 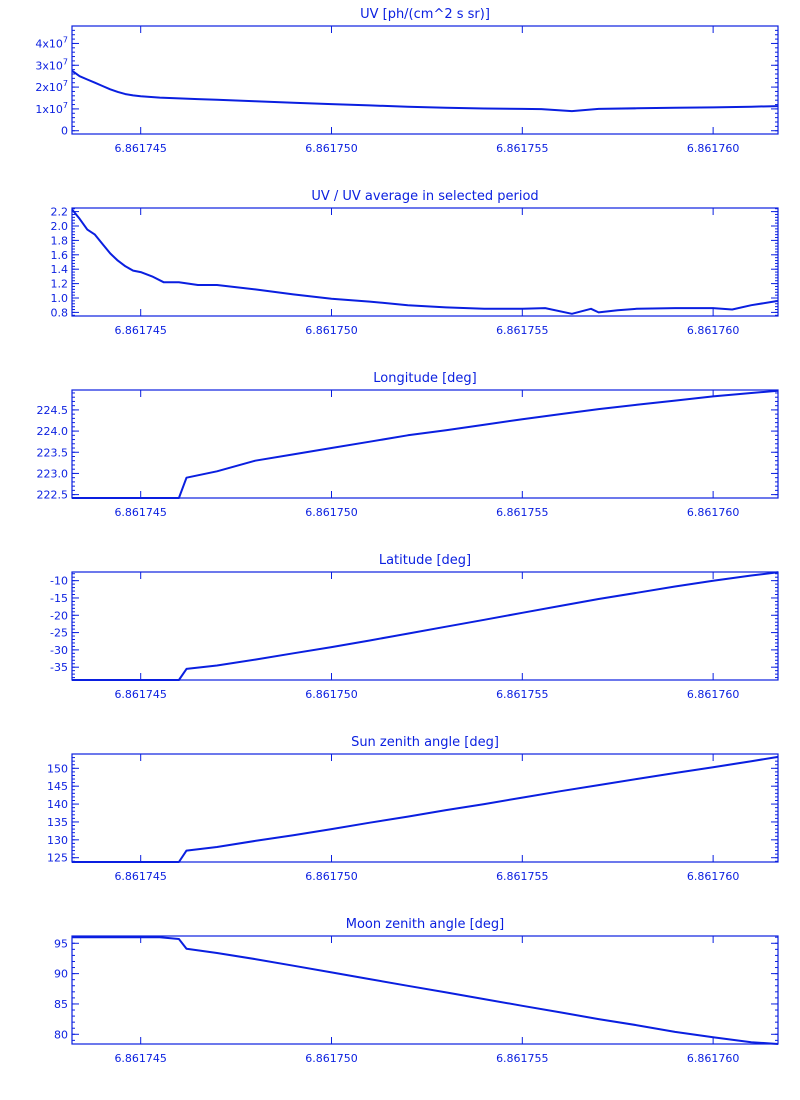 What do you see at coordinates (61, 943) in the screenshot?
I see `y-tick-label: 95` at bounding box center [61, 943].